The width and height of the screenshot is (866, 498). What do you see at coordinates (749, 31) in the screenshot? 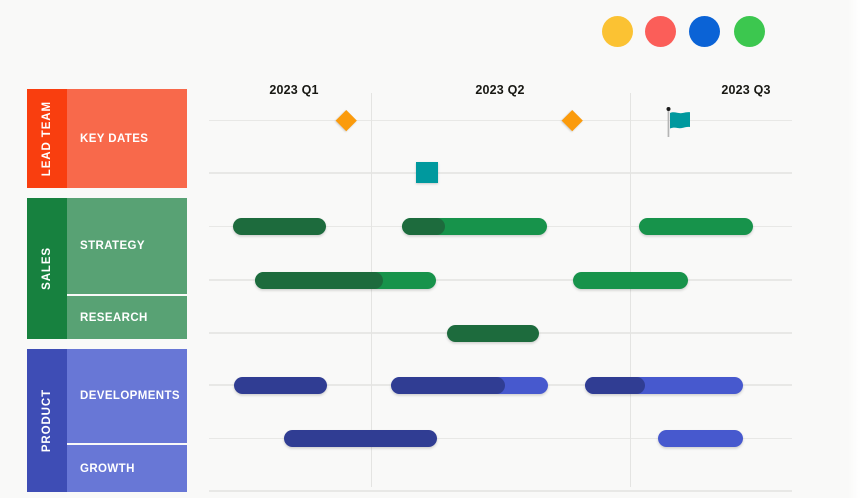
I see `green-circle` at bounding box center [749, 31].